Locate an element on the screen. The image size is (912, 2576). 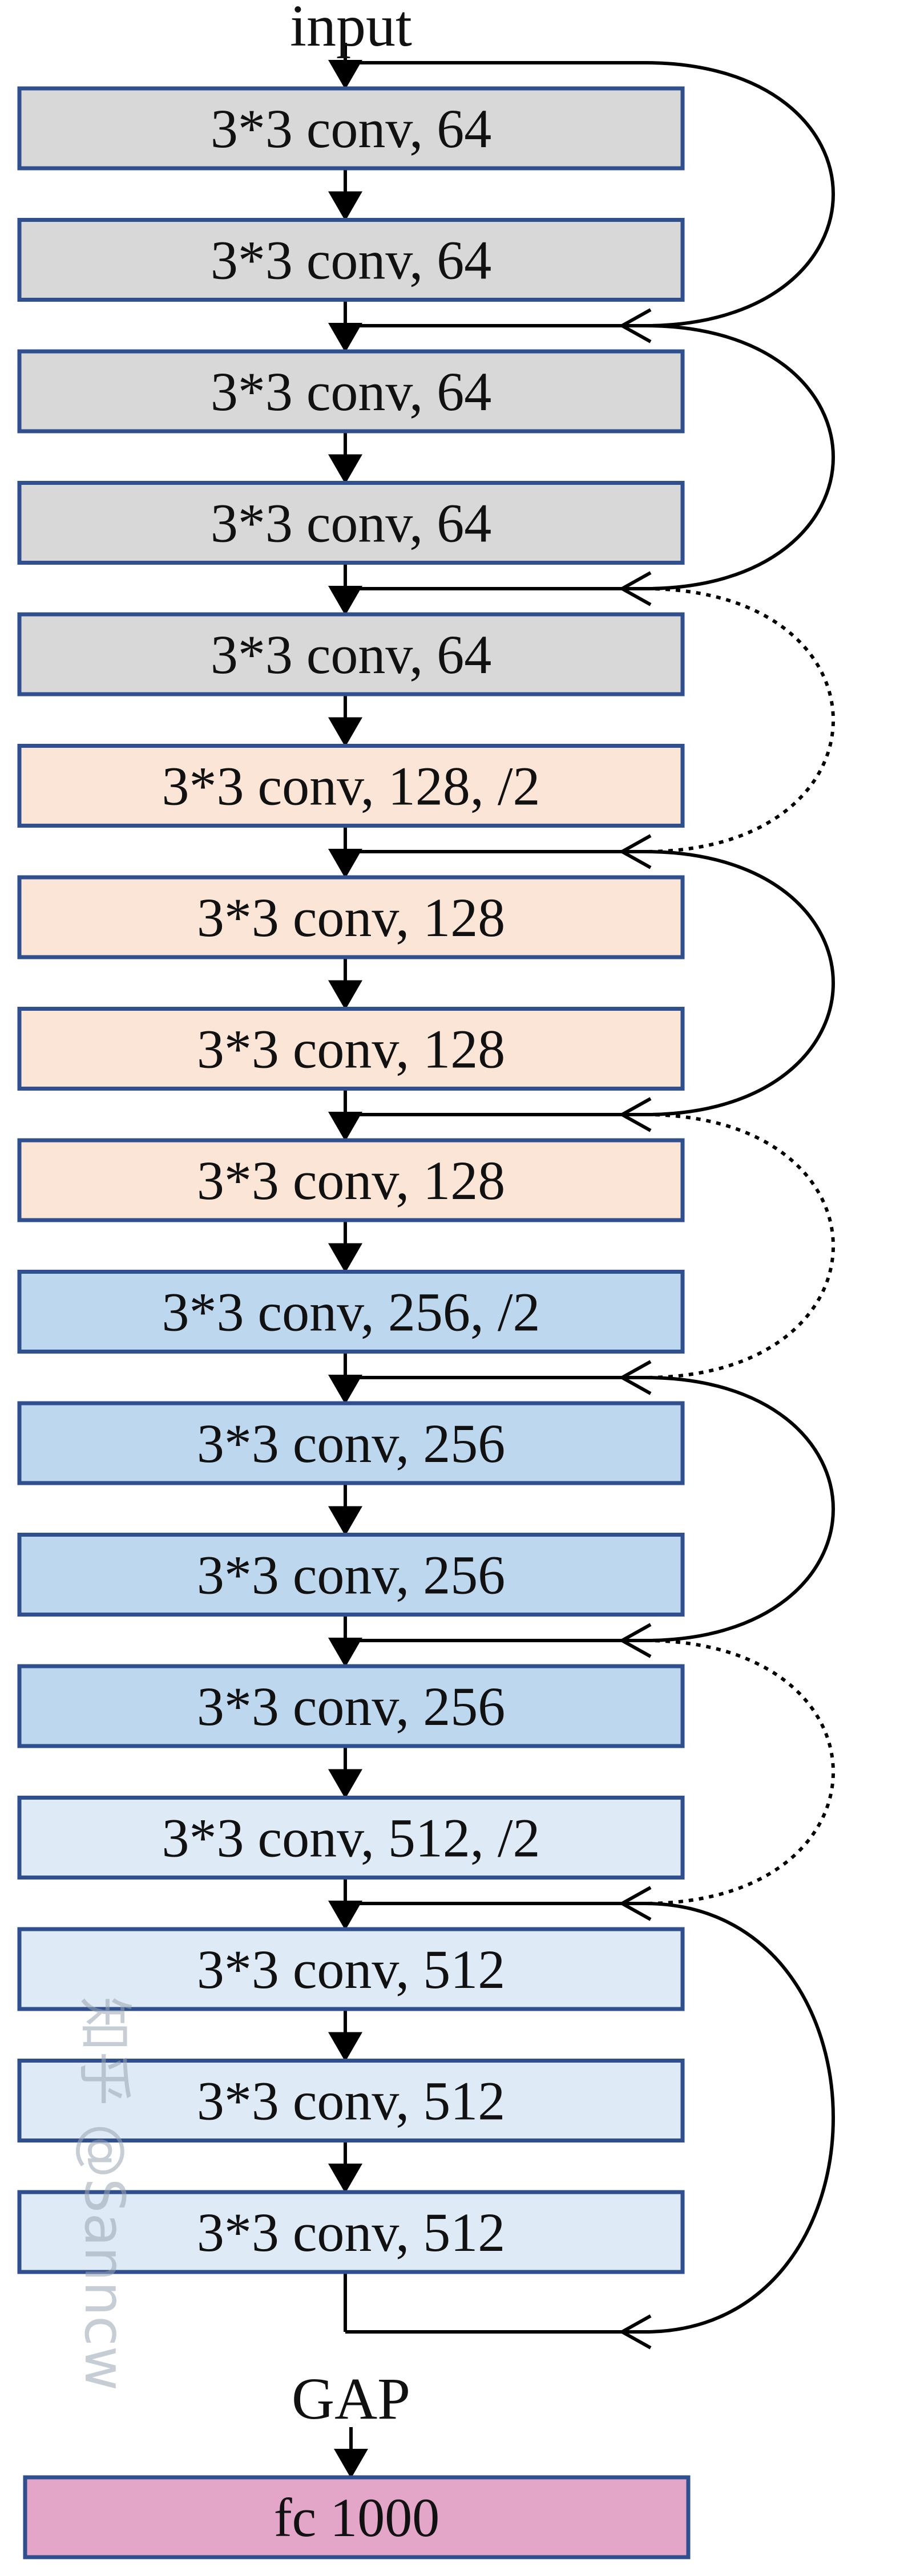
layer-label: 3*3 conv, 256, /2 is located at coordinates (351, 1312).